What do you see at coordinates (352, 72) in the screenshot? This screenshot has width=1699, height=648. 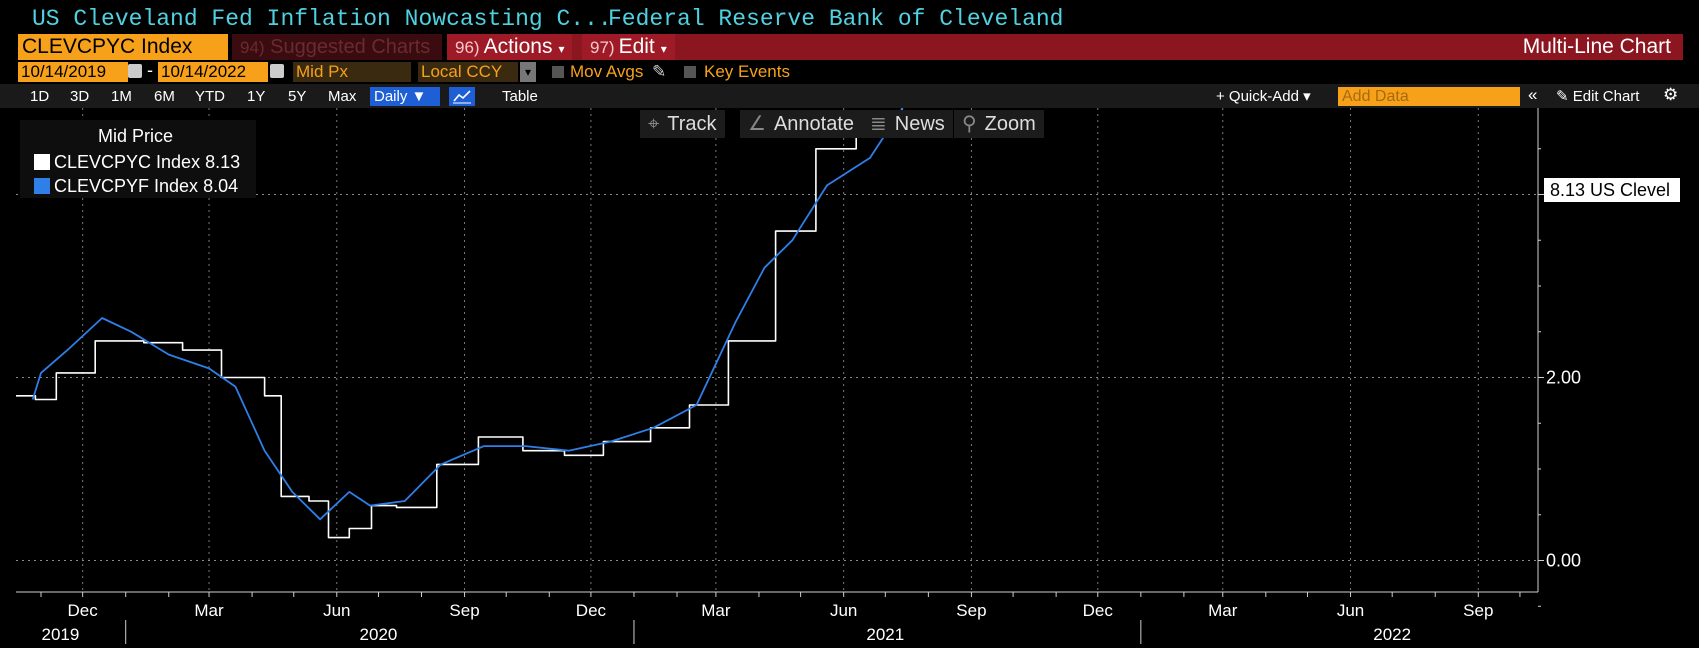 I see `price-field-select: Mid Px` at bounding box center [352, 72].